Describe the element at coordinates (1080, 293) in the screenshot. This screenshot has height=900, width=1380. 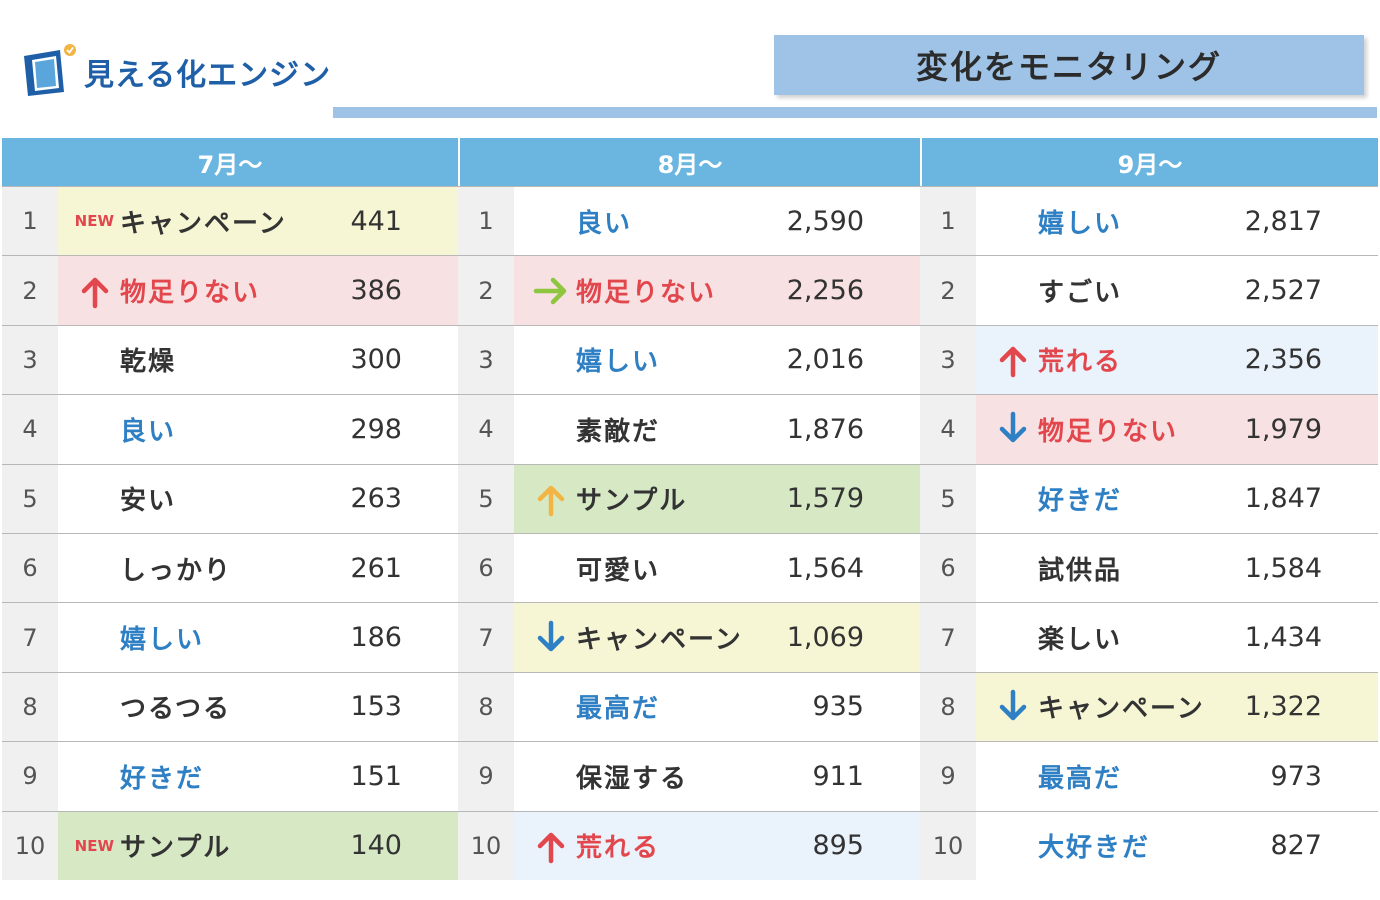
I see `keyword-label: すごい` at that location.